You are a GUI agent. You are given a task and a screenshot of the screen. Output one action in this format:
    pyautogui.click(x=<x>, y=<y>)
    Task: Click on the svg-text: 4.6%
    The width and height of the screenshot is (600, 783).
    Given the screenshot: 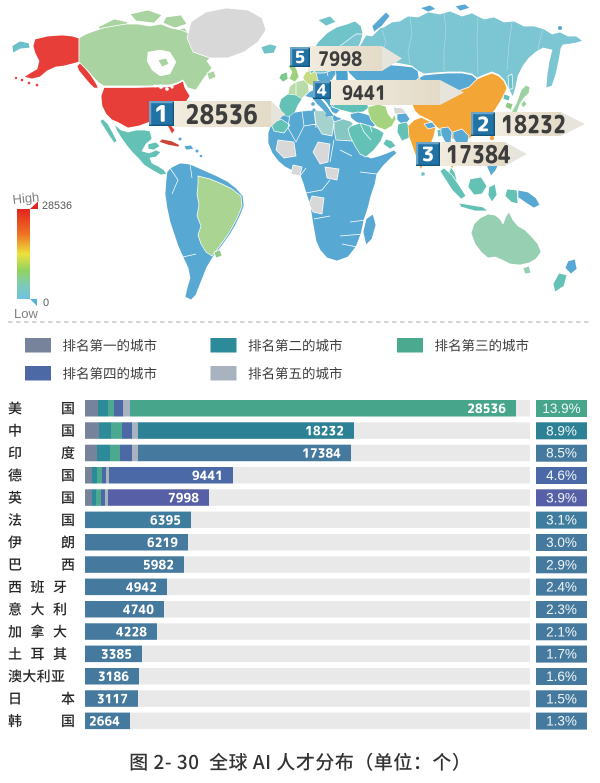 What is the action you would take?
    pyautogui.click(x=561, y=475)
    